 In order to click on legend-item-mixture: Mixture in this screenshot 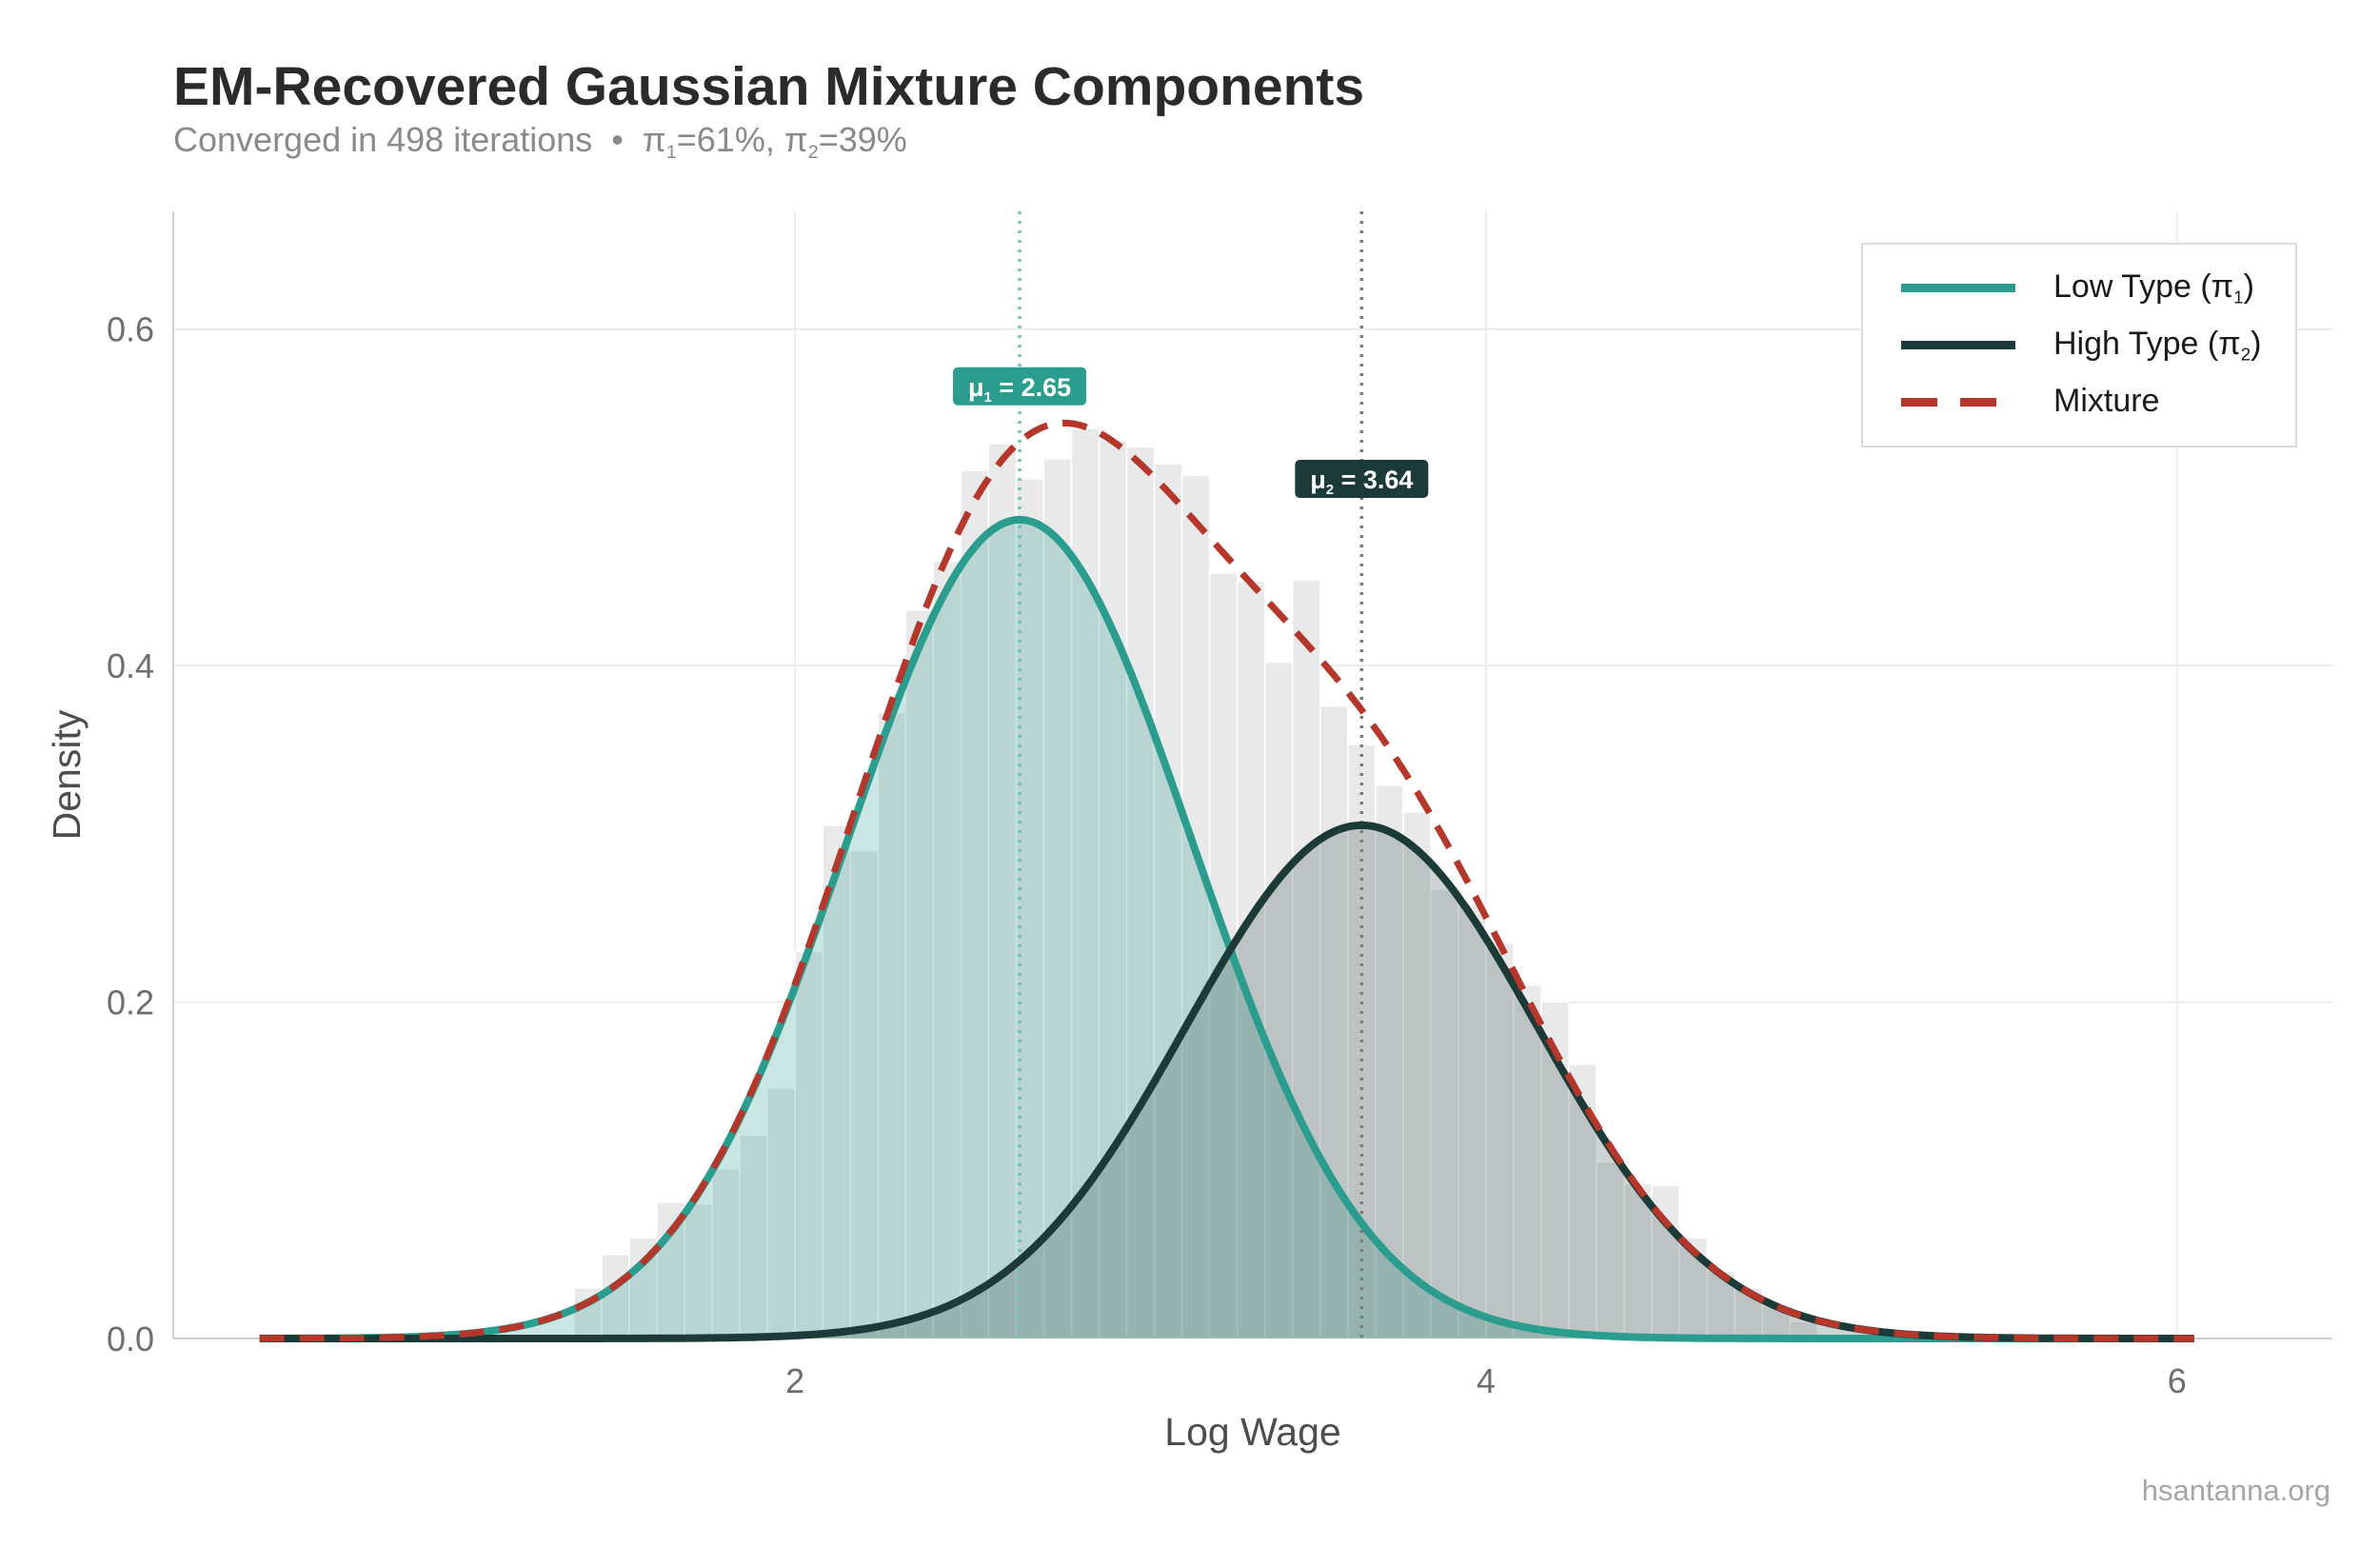, I will do `click(2079, 401)`.